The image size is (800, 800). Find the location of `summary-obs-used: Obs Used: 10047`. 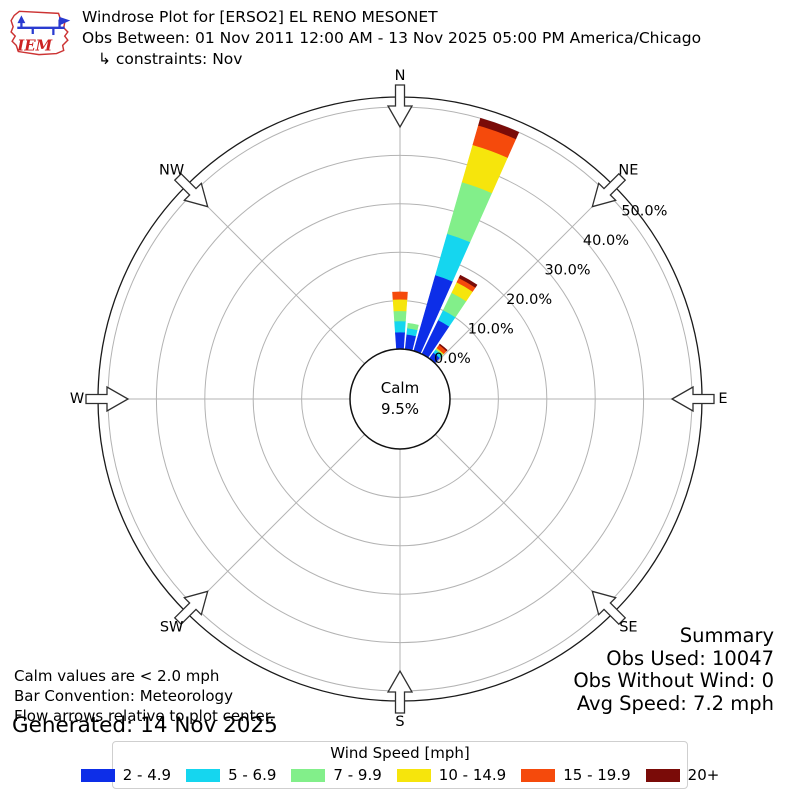

summary-obs-used: Obs Used: 10047 is located at coordinates (690, 658).